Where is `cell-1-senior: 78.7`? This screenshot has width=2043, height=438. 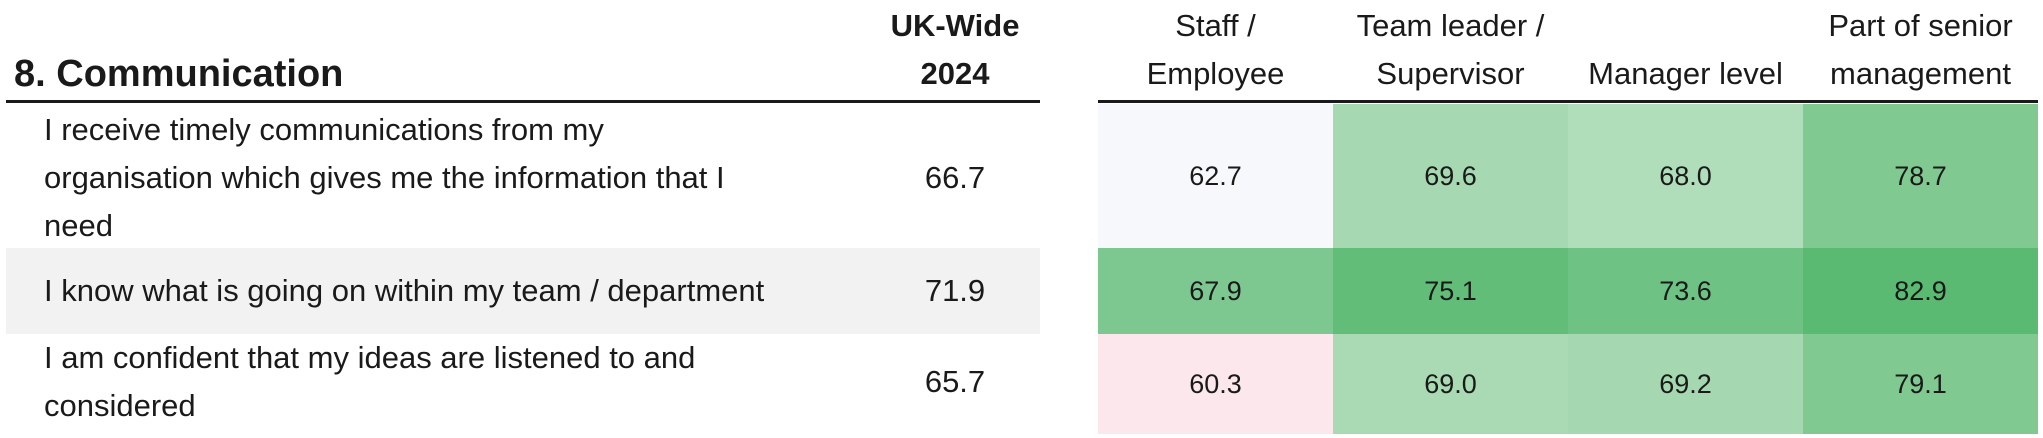 cell-1-senior: 78.7 is located at coordinates (1920, 176).